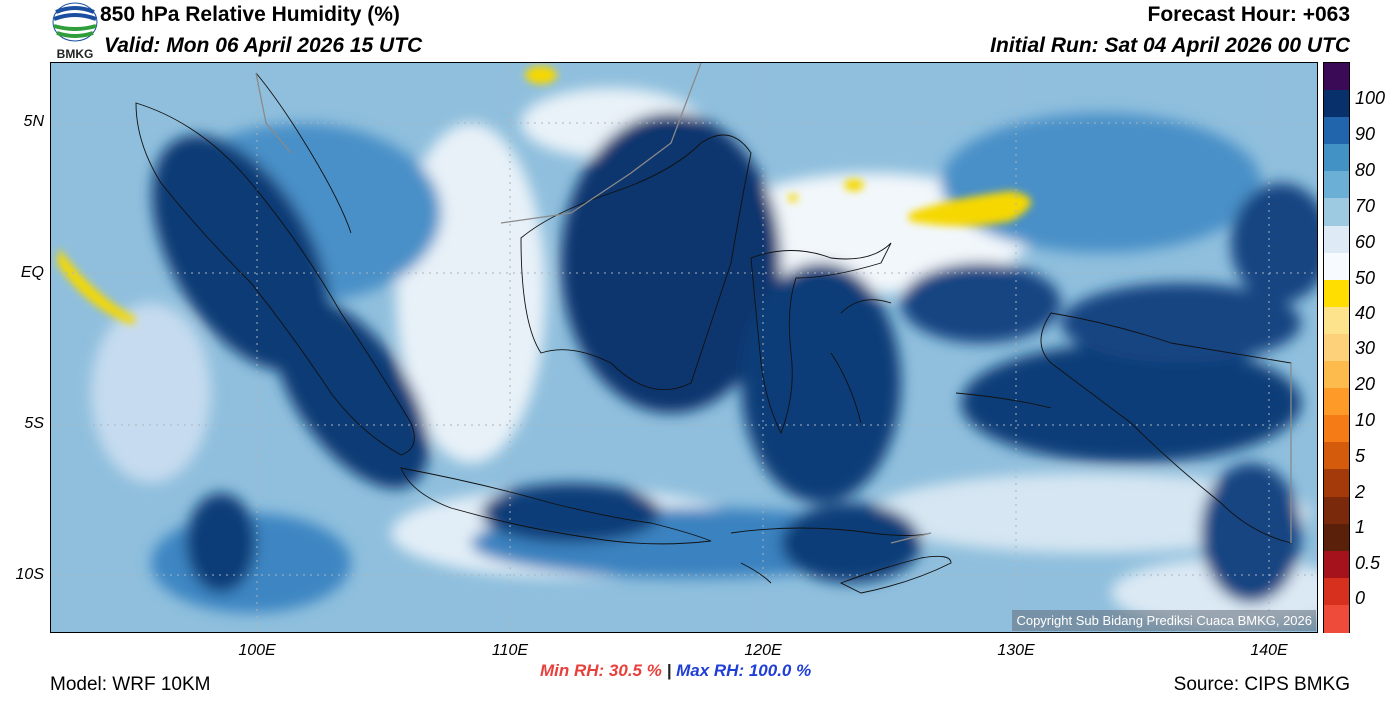 Image resolution: width=1400 pixels, height=709 pixels. Describe the element at coordinates (1365, 278) in the screenshot. I see `colorbar-label: 50` at that location.